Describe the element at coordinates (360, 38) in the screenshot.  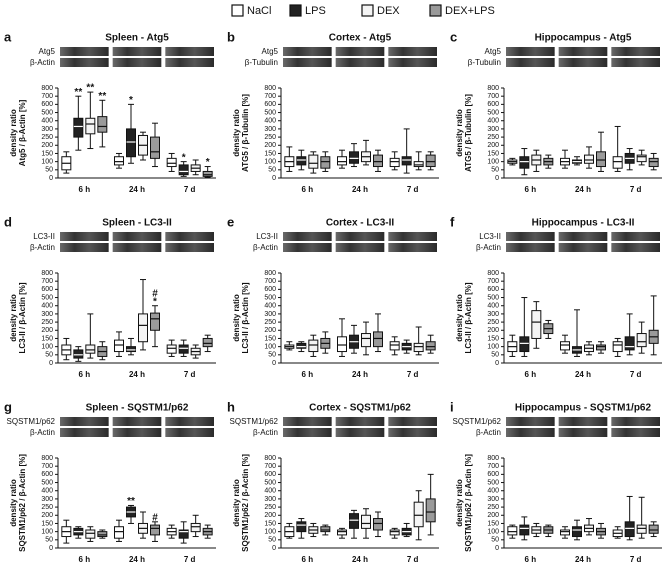
I see `panel-title: Cortex - Atg5` at that location.